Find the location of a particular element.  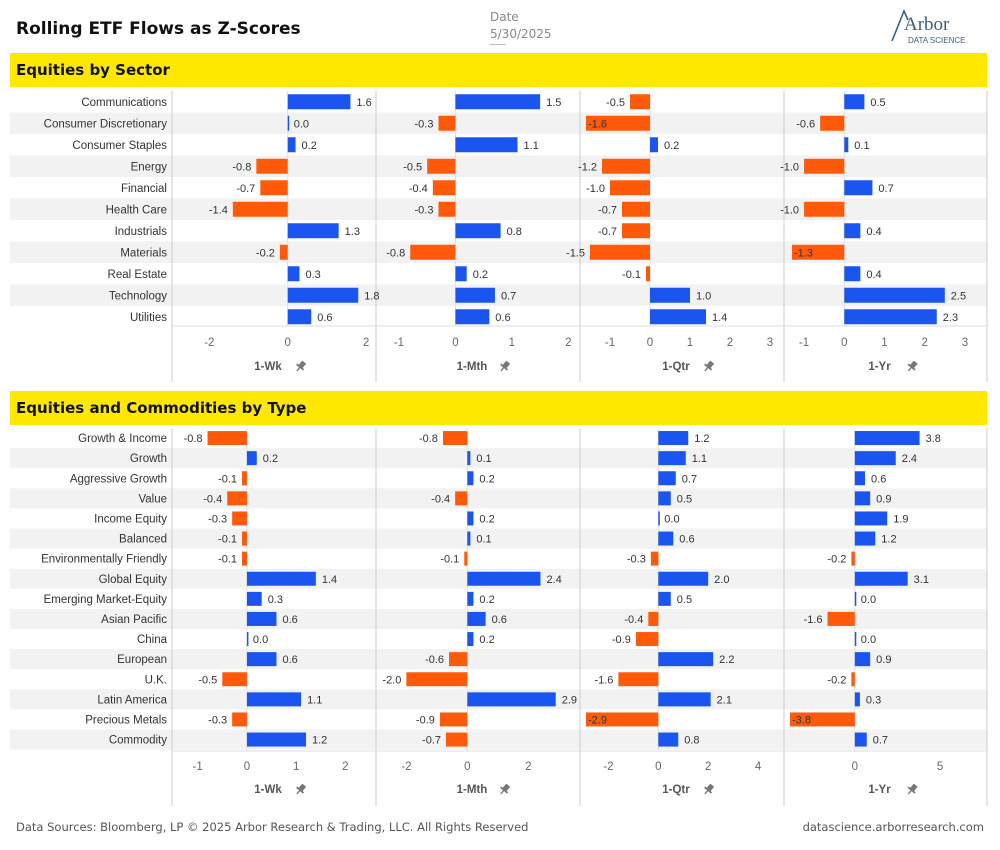

category-label: Consumer Discretionary is located at coordinates (106, 124).